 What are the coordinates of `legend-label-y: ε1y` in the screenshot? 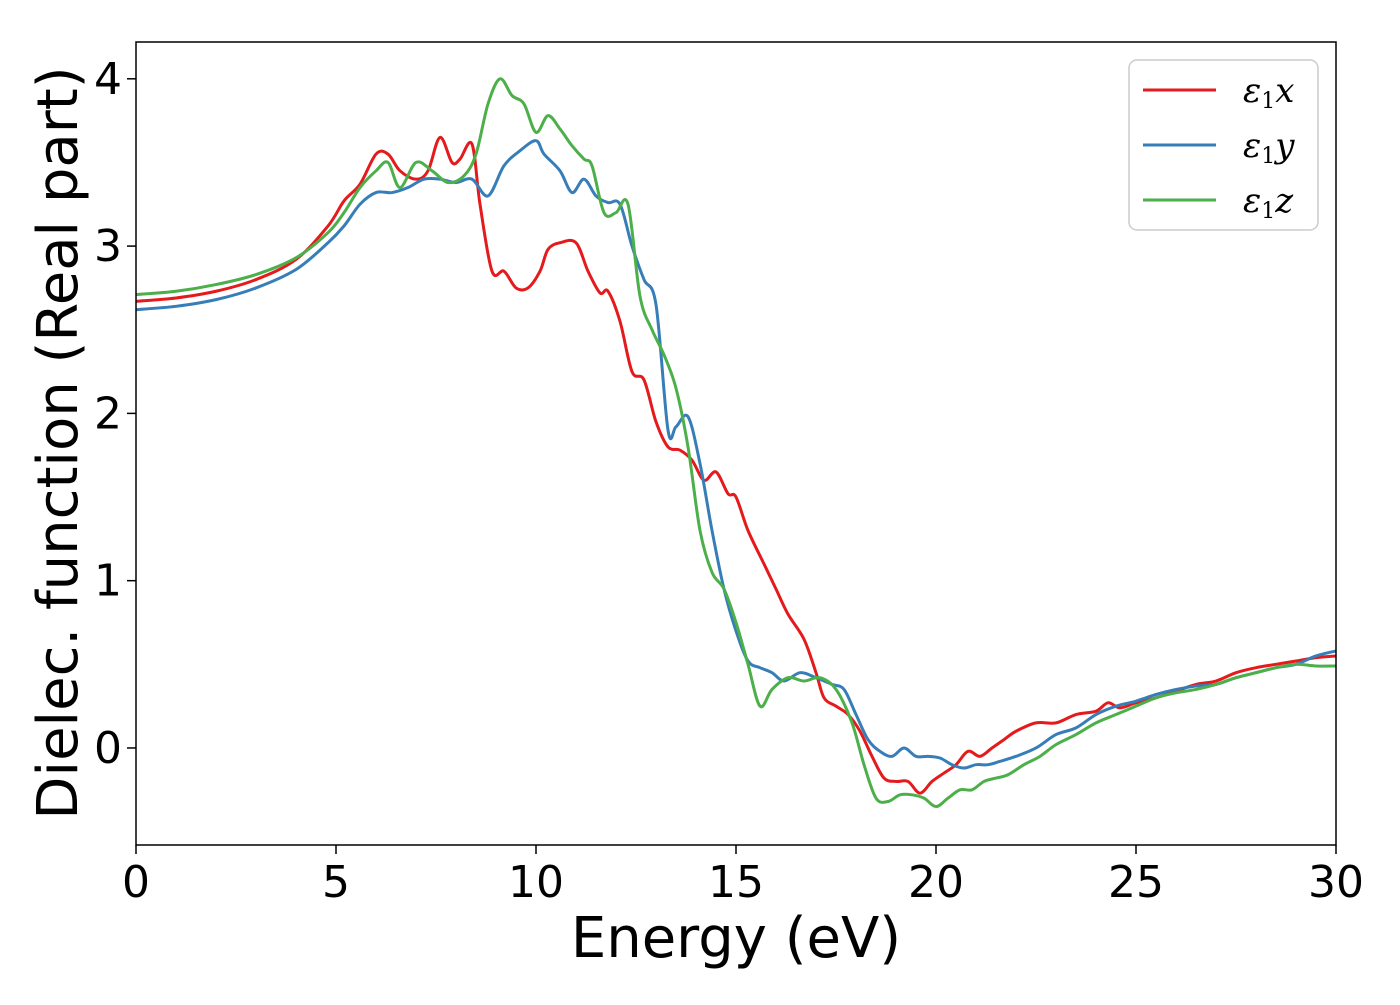 It's located at (1269, 147).